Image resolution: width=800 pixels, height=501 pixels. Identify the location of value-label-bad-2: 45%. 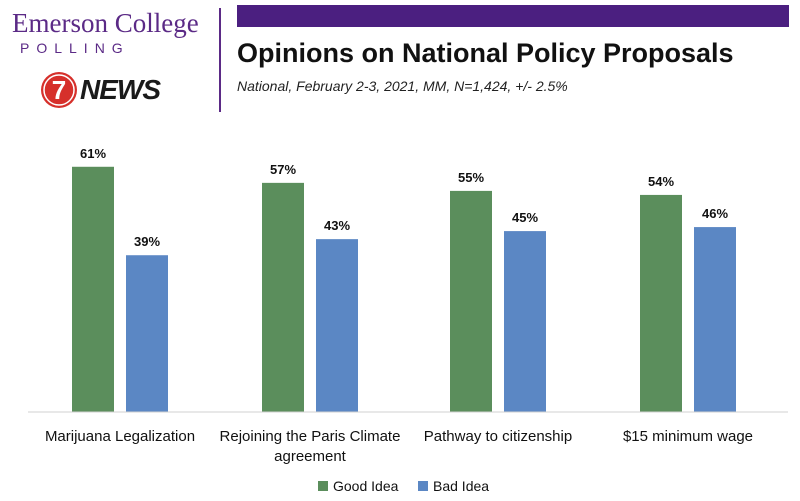
(525, 217).